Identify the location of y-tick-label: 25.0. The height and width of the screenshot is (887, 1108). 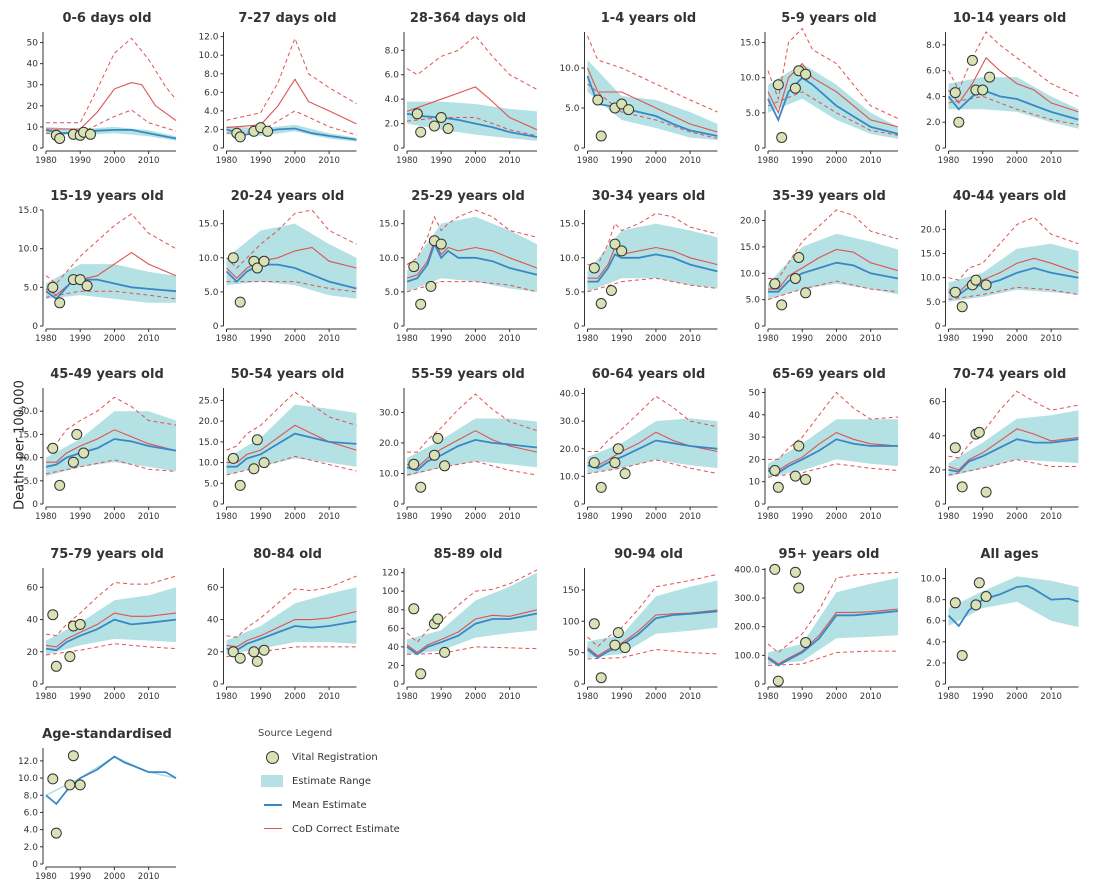
(208, 401).